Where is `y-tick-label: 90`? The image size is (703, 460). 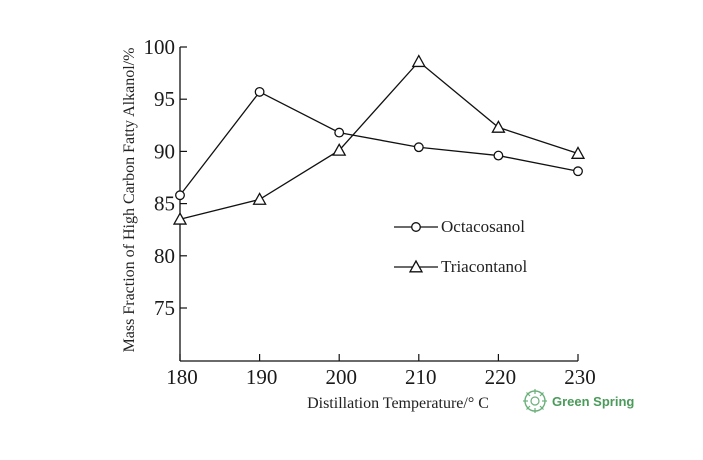
y-tick-label: 90 is located at coordinates (164, 151).